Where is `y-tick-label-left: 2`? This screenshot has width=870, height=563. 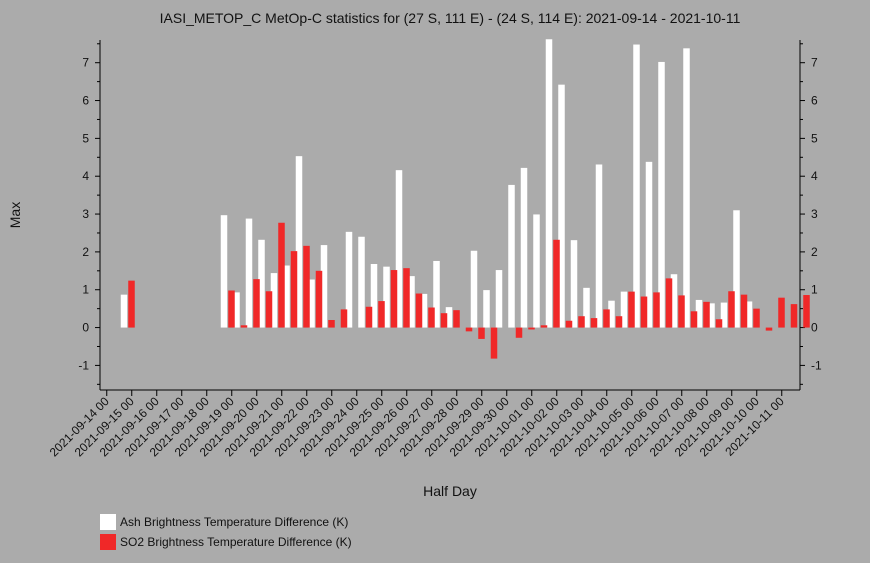 y-tick-label-left: 2 is located at coordinates (85, 252).